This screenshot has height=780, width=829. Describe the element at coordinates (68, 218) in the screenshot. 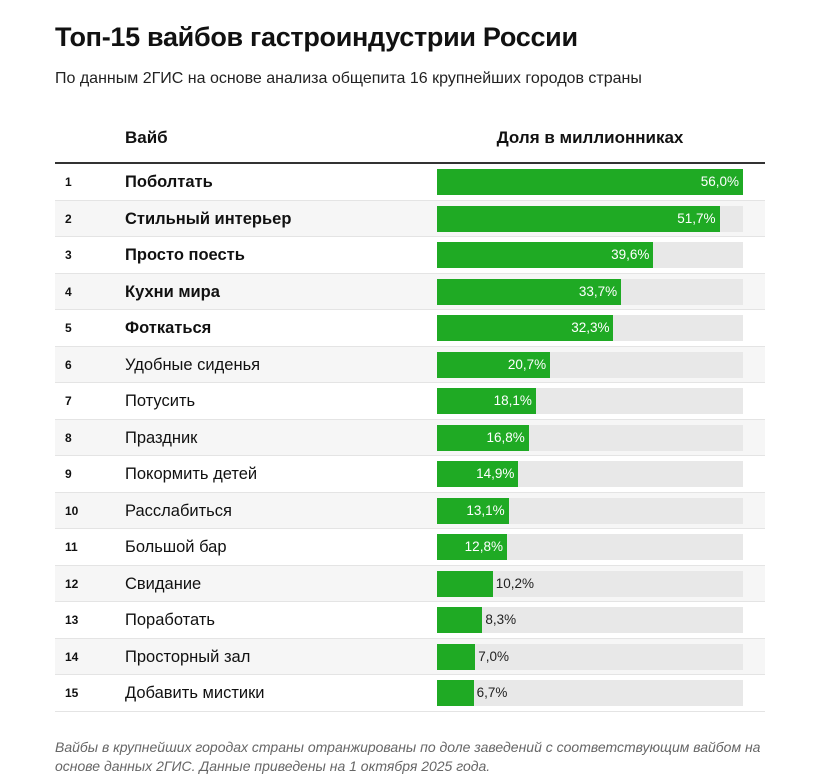

I see `rank: 2` at that location.